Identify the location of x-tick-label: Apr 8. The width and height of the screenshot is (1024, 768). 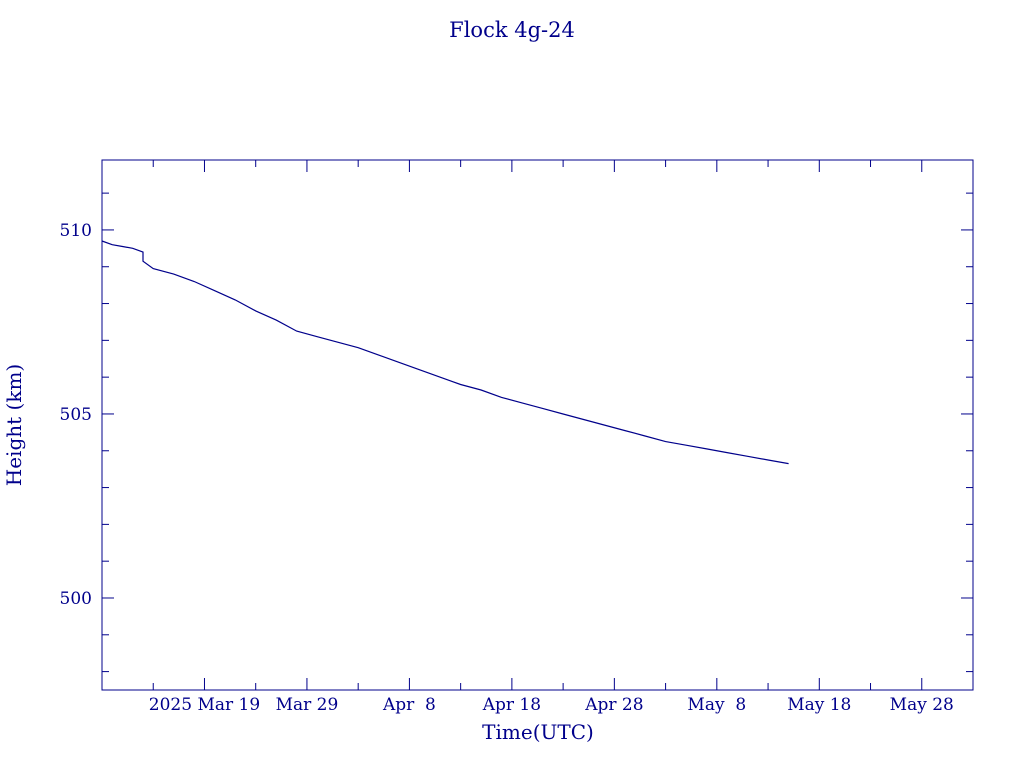
(409, 705).